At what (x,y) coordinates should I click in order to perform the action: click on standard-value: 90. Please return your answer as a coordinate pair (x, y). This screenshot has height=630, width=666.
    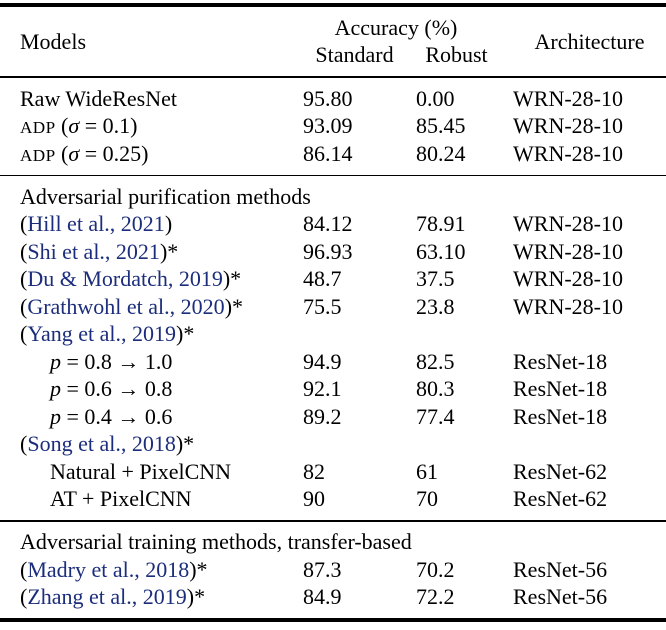
    Looking at the image, I should click on (314, 499).